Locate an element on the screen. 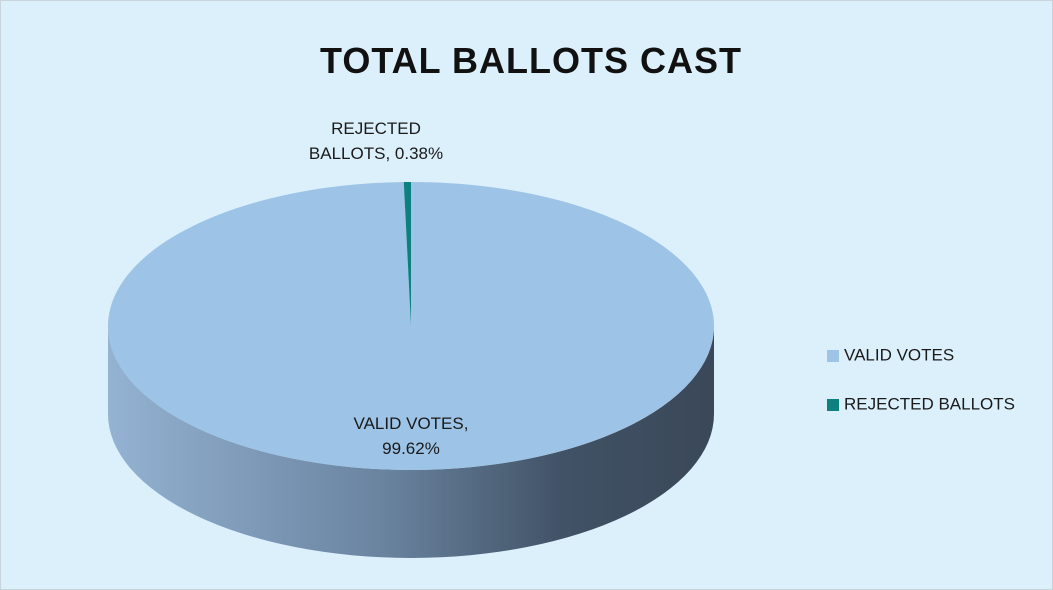 Image resolution: width=1053 pixels, height=590 pixels. chart-title: TOTAL BALLOTS CAST is located at coordinates (531, 60).